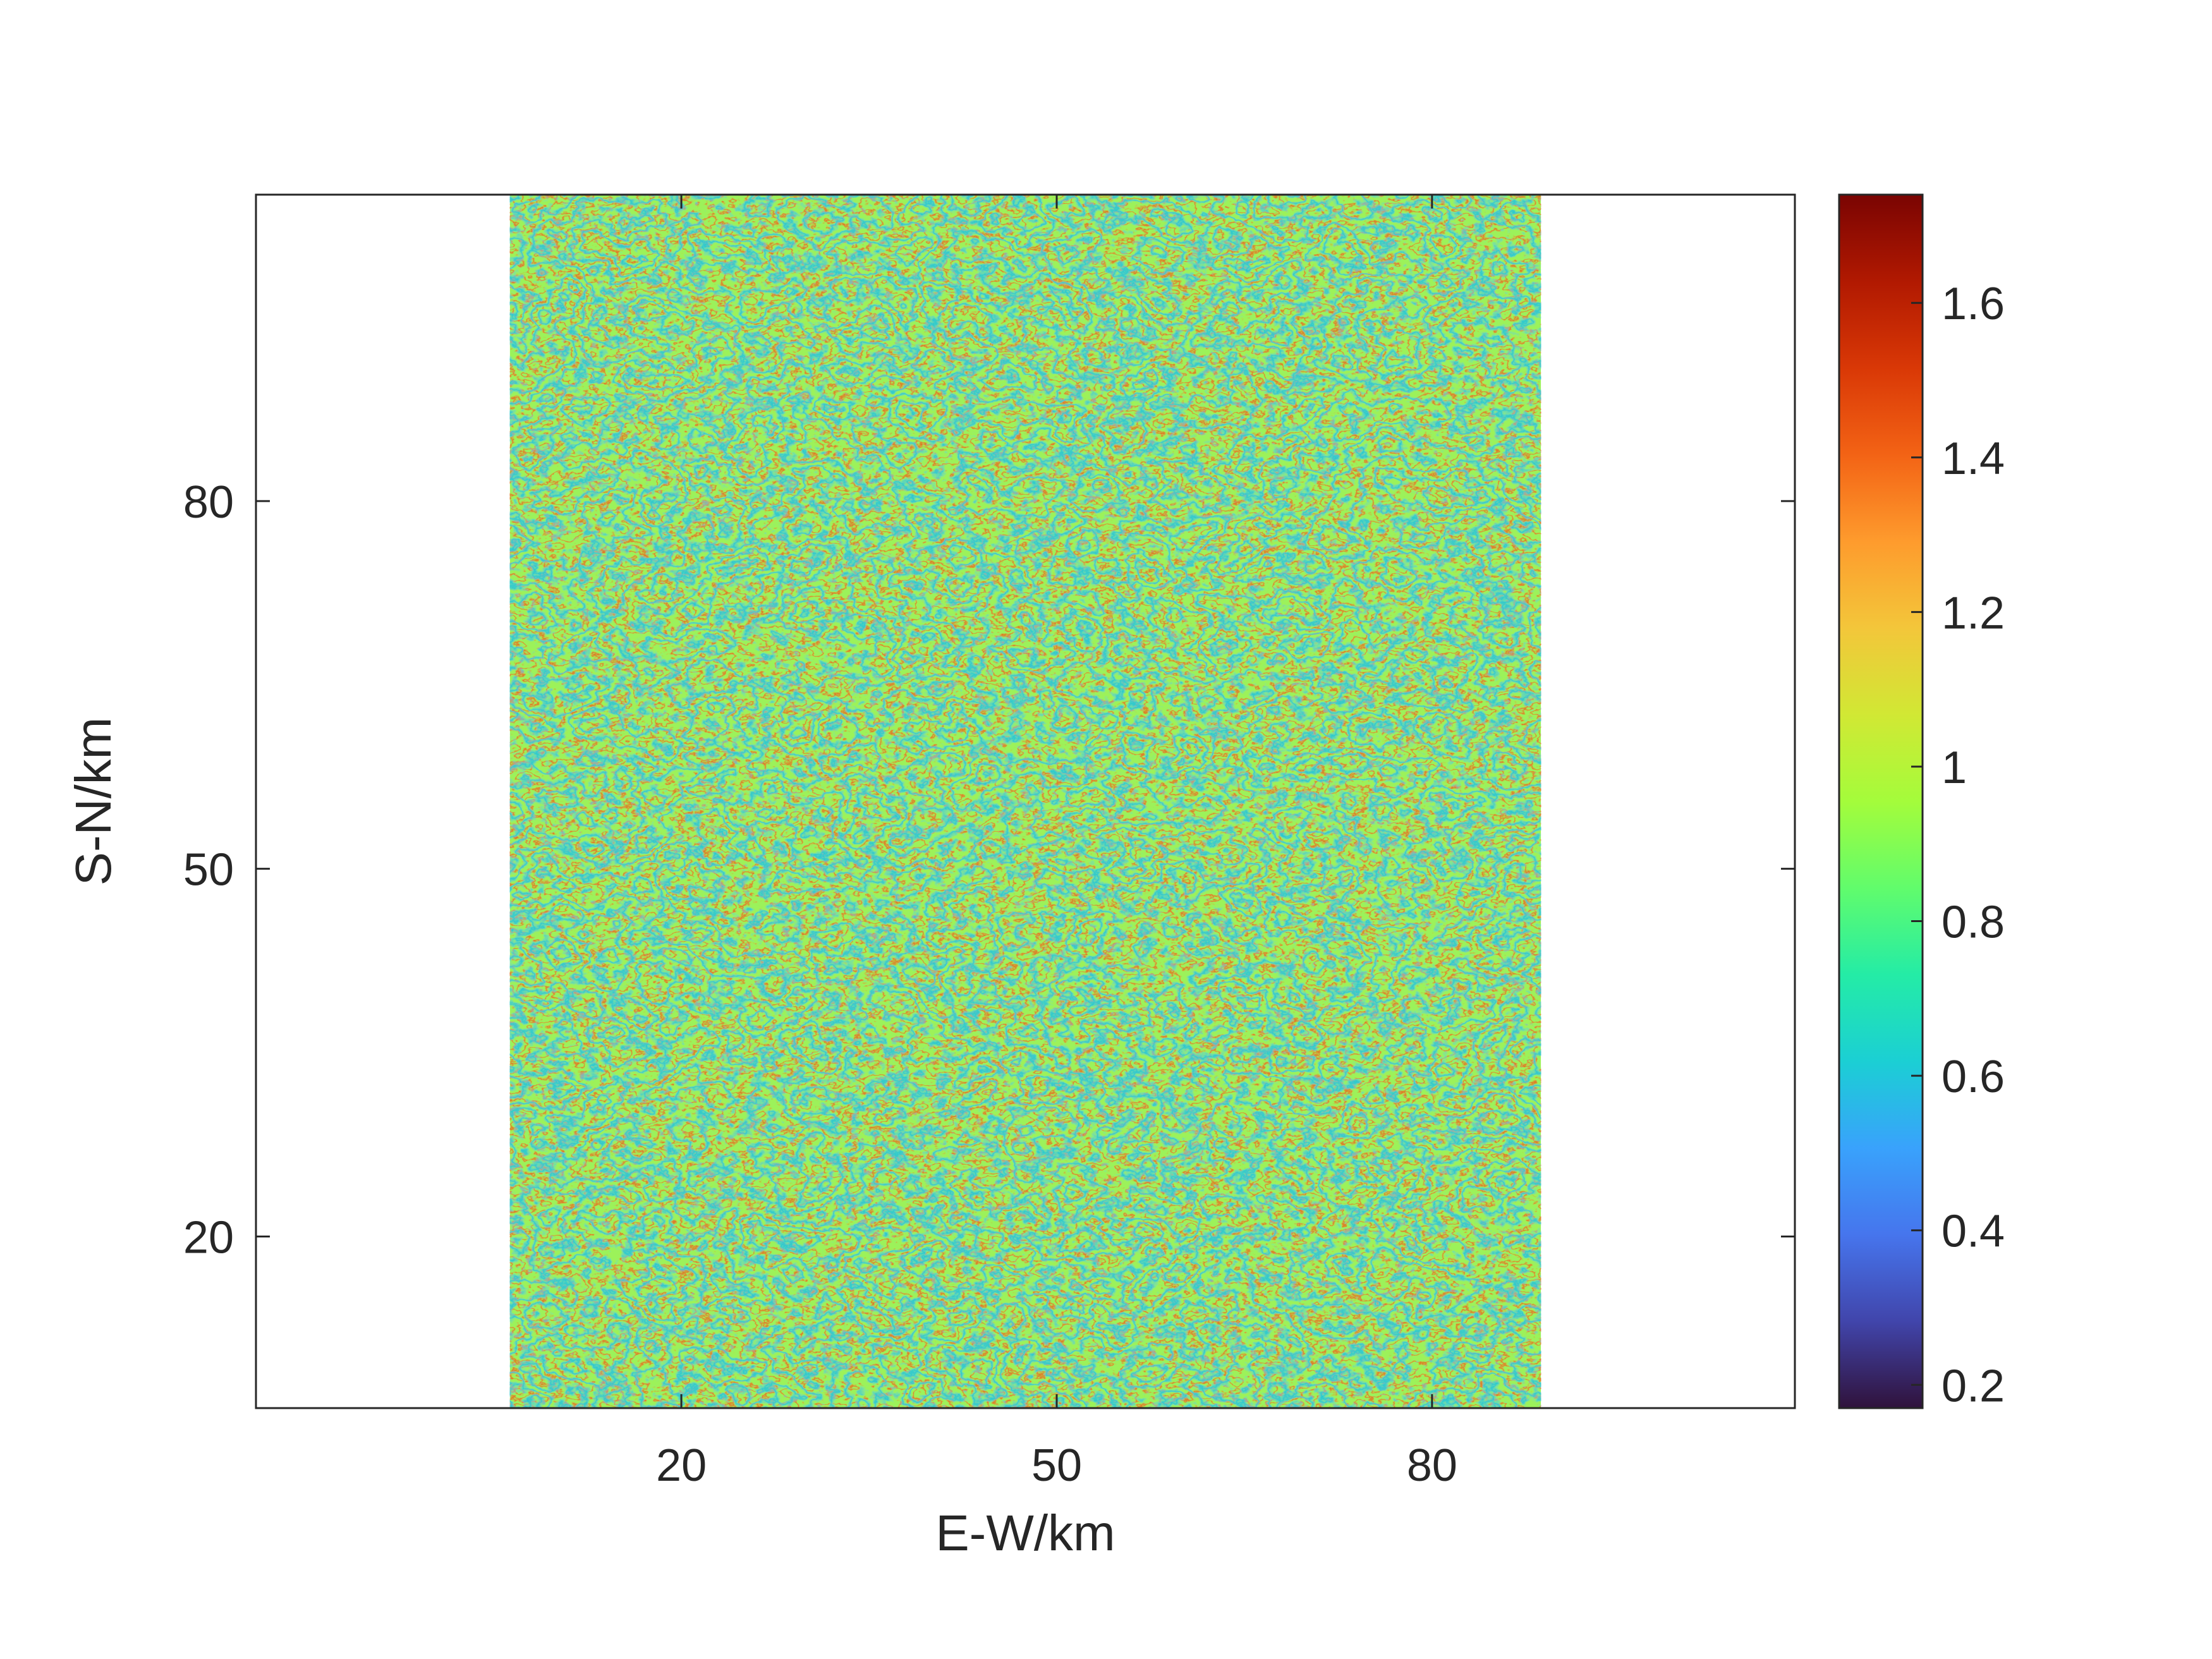 The height and width of the screenshot is (1659, 2212). Describe the element at coordinates (93, 802) in the screenshot. I see `y-axis-label: S-N/km` at that location.